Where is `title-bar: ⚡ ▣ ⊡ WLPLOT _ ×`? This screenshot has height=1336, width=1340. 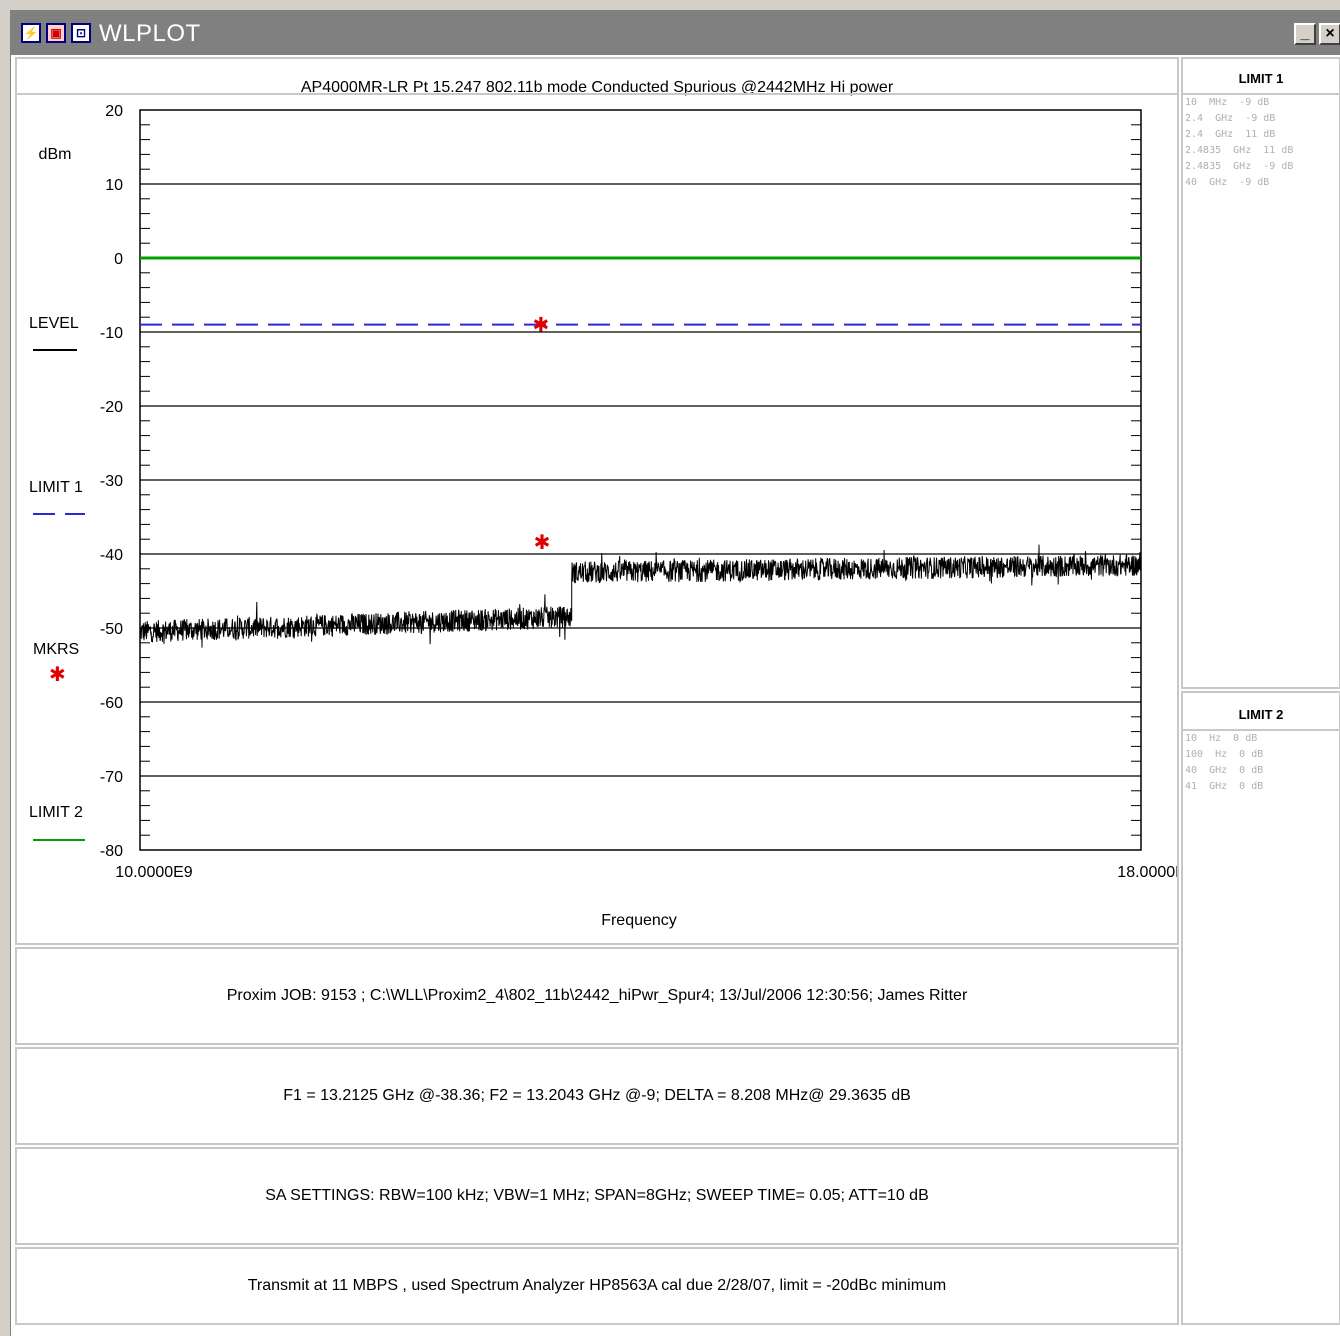
title-bar: ⚡ ▣ ⊡ WLPLOT _ × is located at coordinates (675, 33).